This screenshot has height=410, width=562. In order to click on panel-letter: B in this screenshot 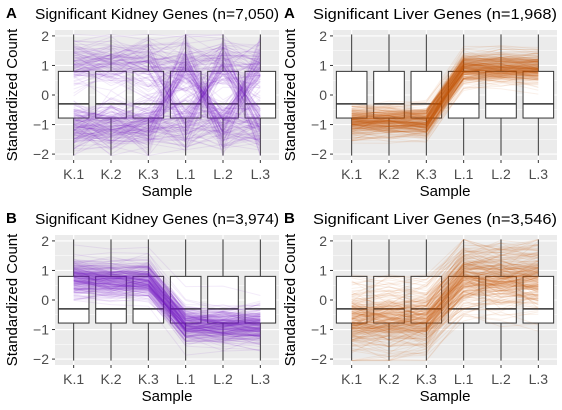, I will do `click(289, 218)`.